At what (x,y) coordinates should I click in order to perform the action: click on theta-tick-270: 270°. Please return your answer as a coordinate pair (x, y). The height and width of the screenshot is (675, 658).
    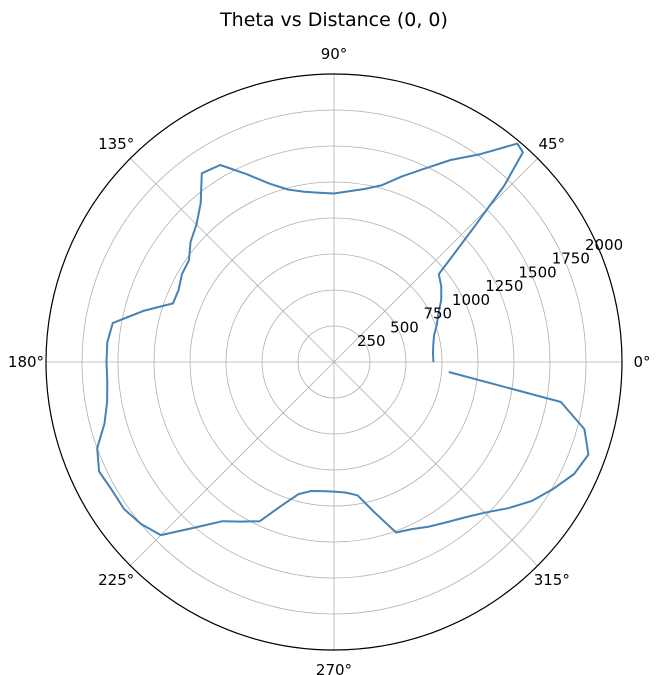
    Looking at the image, I should click on (334, 668).